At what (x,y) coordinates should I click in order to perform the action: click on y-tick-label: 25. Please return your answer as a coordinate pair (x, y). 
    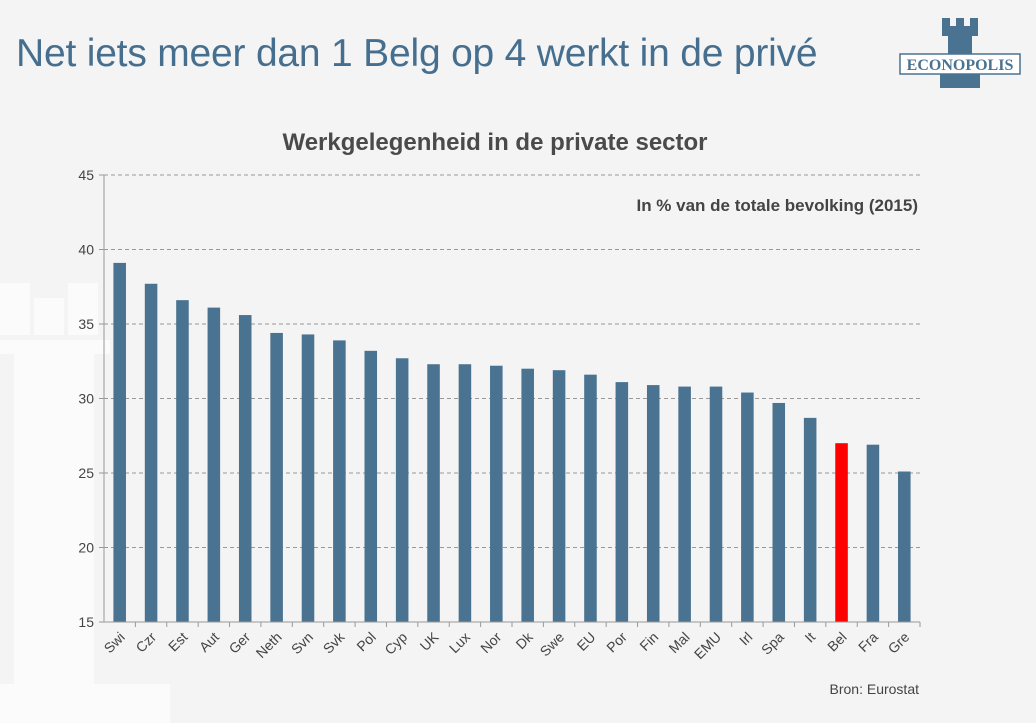
    Looking at the image, I should click on (86, 473).